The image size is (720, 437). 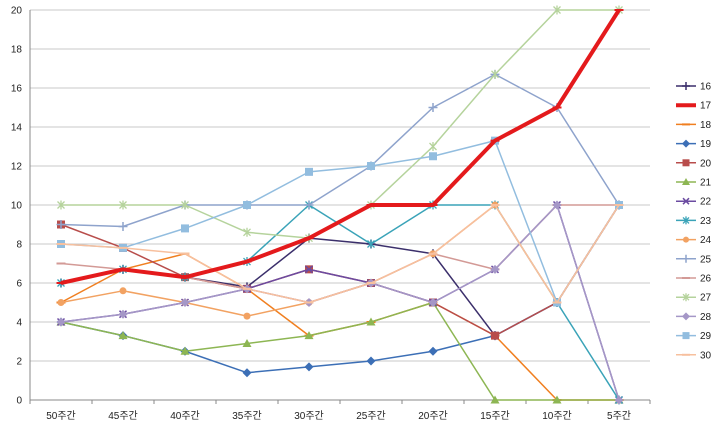 What do you see at coordinates (706, 336) in the screenshot?
I see `legend-label: 29` at bounding box center [706, 336].